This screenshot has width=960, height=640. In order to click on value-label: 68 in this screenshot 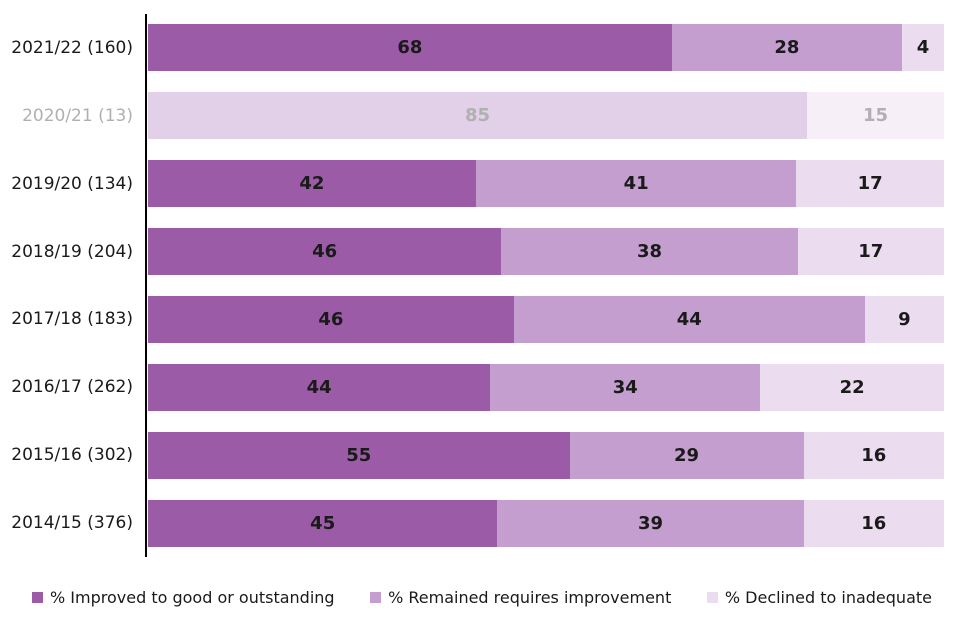, I will do `click(410, 48)`.